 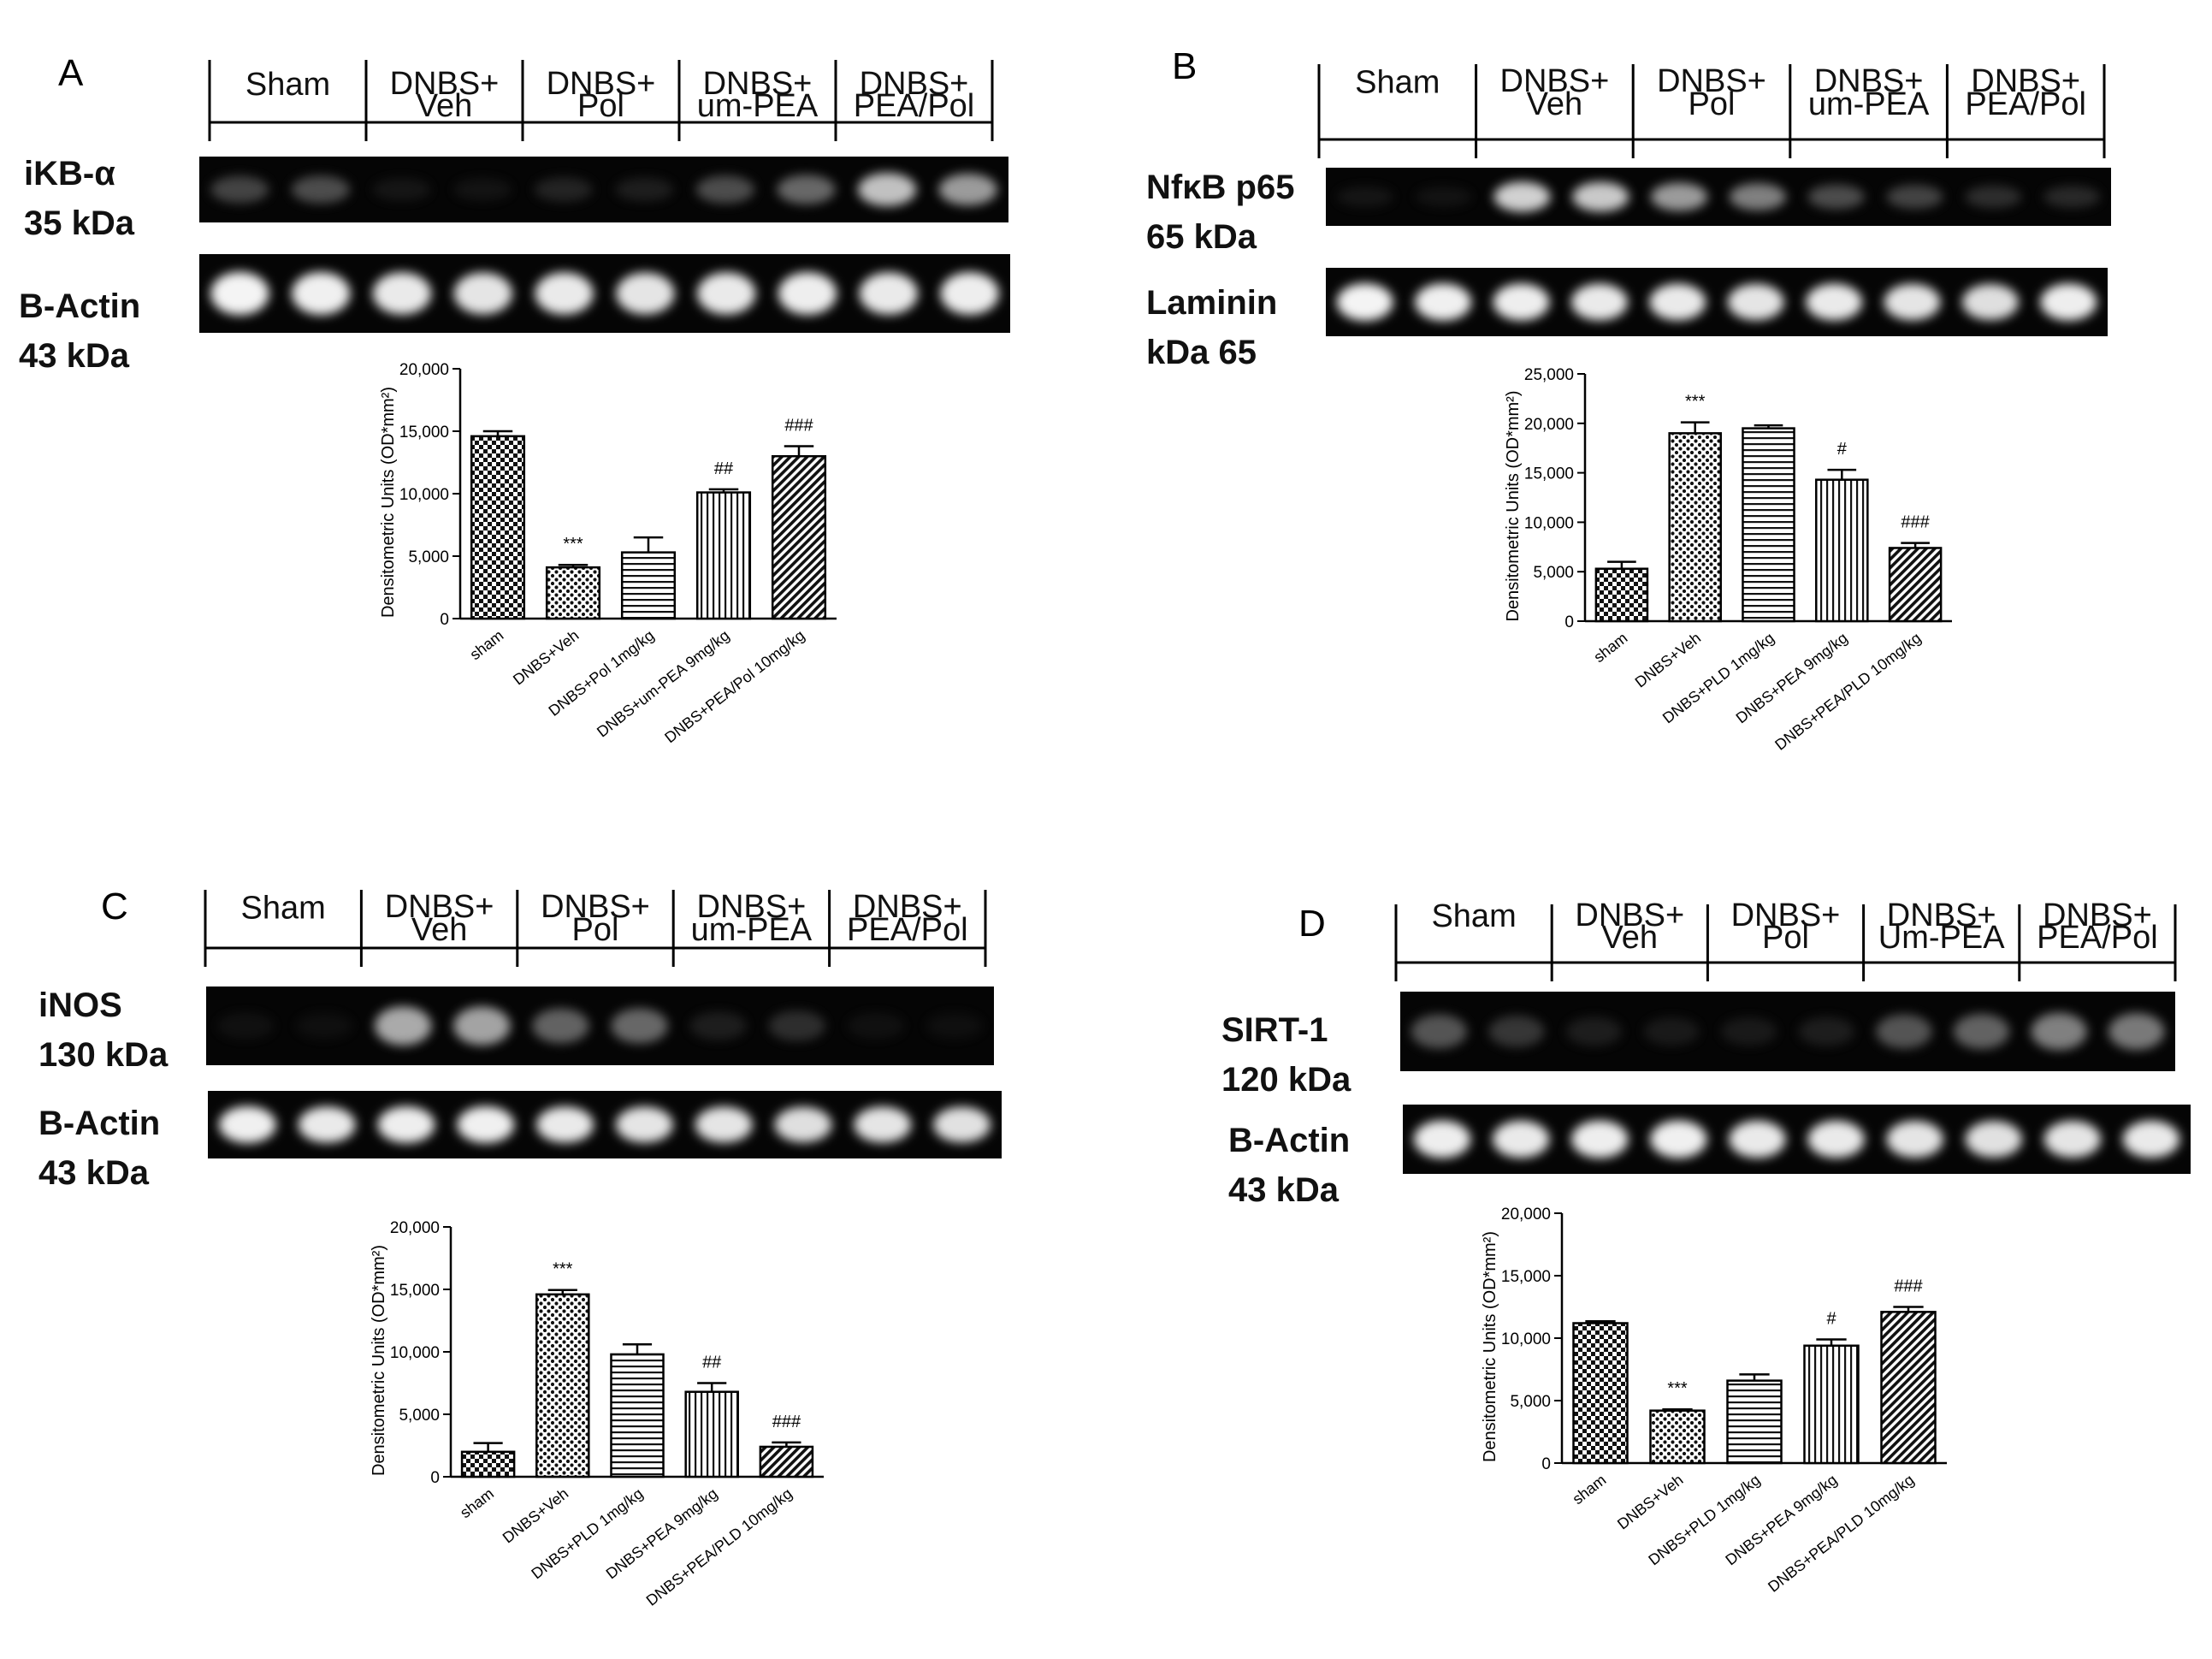 What do you see at coordinates (723, 555) in the screenshot?
I see `bar-dnbs-um-pea-9mg-kg` at bounding box center [723, 555].